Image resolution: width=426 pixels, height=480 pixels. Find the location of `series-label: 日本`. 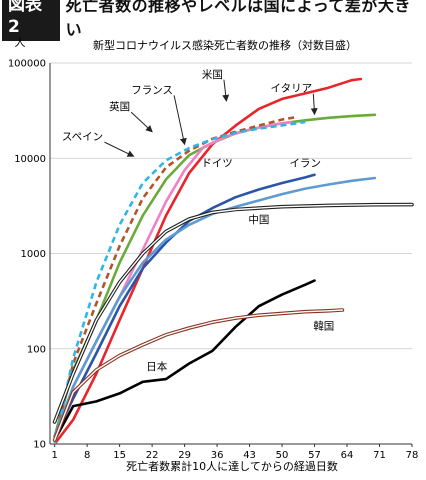

series-label: 日本 is located at coordinates (156, 366).